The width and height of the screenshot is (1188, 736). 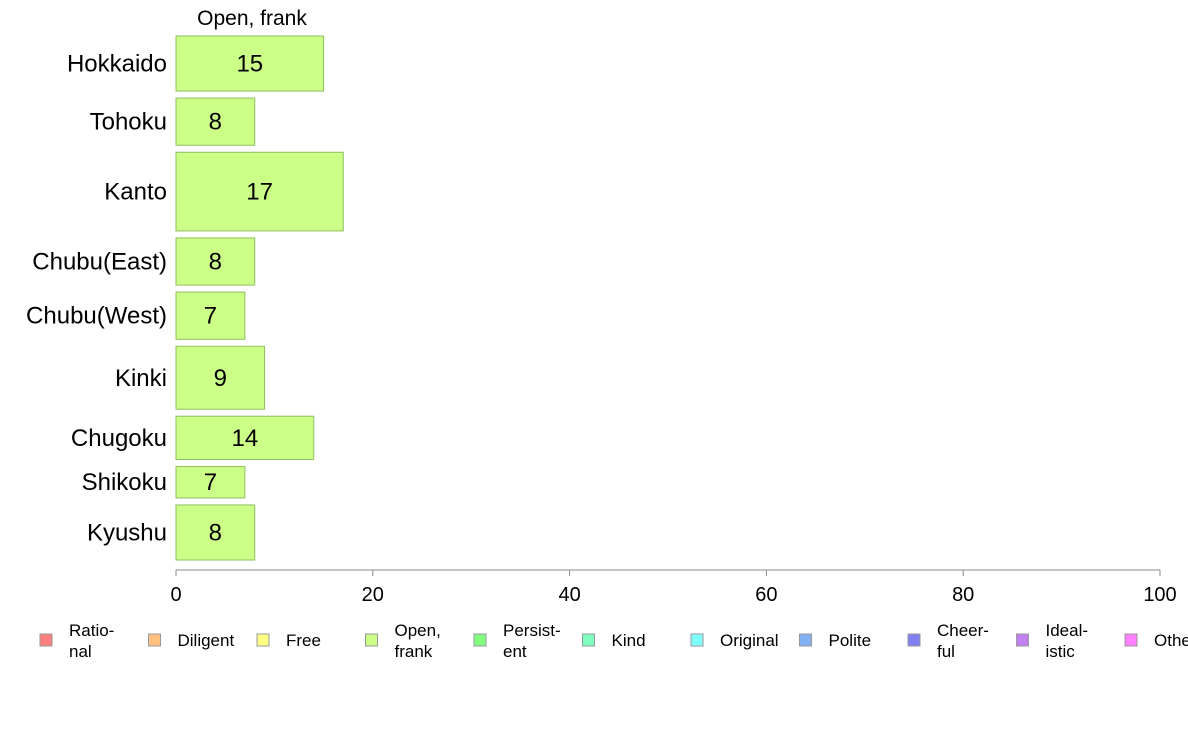 What do you see at coordinates (673, 587) in the screenshot?
I see `x-axis: 0 20 40 60 80 100` at bounding box center [673, 587].